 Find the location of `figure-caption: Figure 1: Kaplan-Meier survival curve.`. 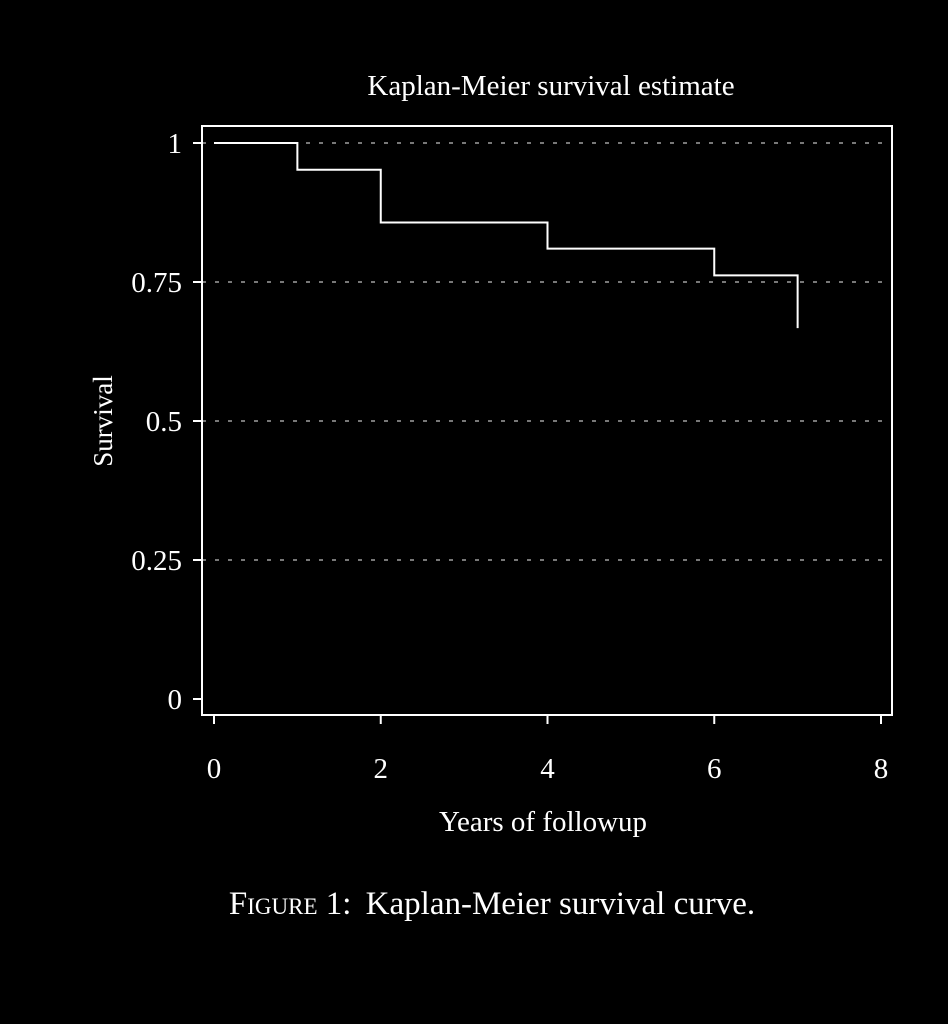

figure-caption: Figure 1: Kaplan-Meier survival curve. is located at coordinates (492, 904).